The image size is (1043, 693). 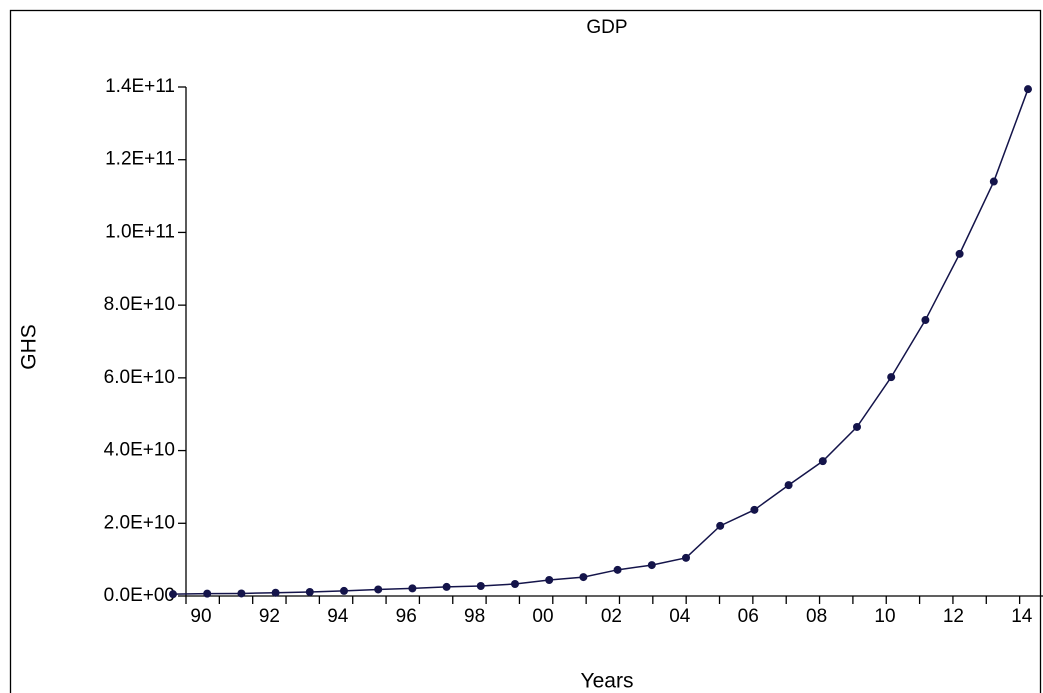 I want to click on y-tick-label: 1.2E+11, so click(x=140, y=159).